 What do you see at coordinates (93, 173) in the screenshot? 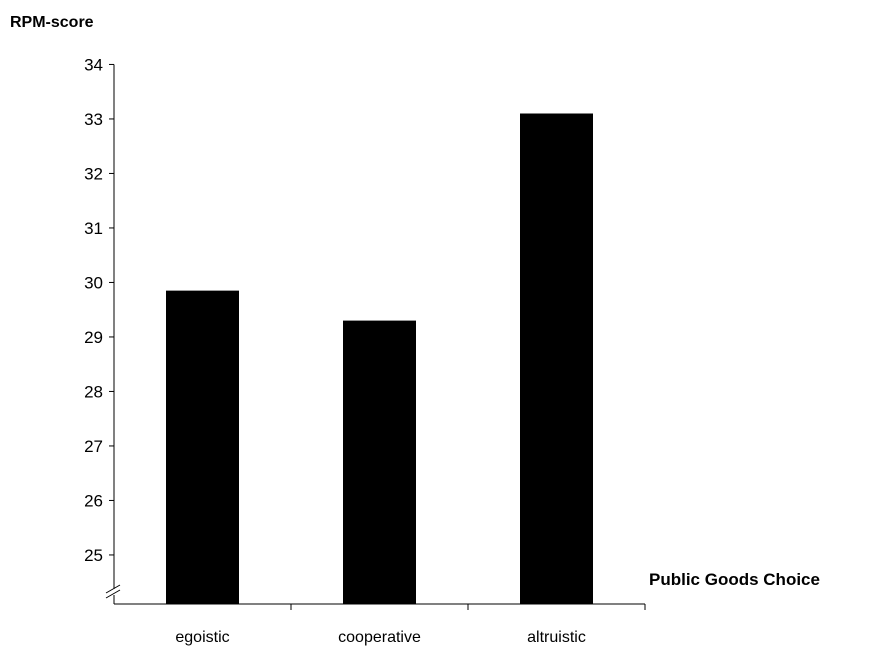
I see `y-tick-label: 32` at bounding box center [93, 173].